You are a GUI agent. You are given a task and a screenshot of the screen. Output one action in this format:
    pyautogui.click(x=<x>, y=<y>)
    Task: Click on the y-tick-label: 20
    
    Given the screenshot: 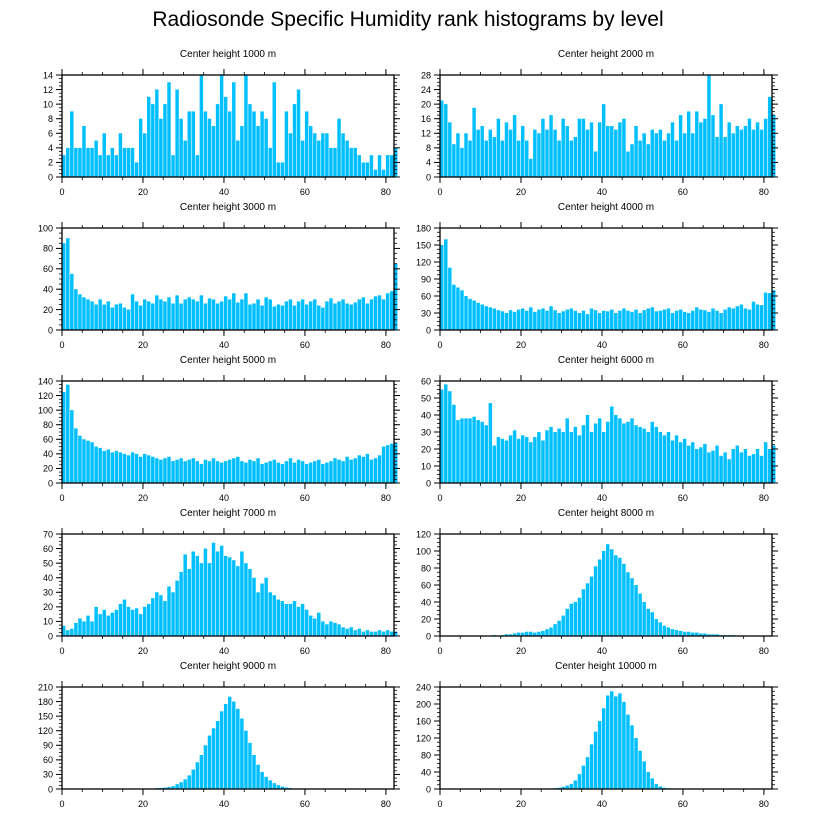 What is the action you would take?
    pyautogui.click(x=48, y=607)
    